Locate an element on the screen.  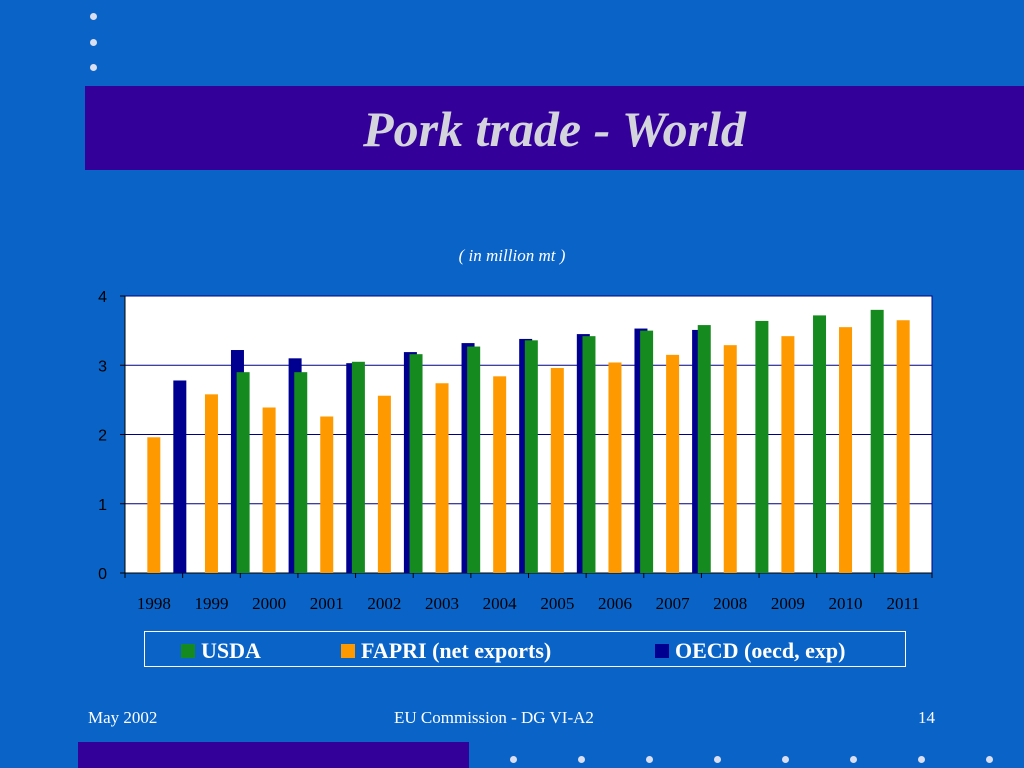
legend-swatch-usda is located at coordinates (188, 651).